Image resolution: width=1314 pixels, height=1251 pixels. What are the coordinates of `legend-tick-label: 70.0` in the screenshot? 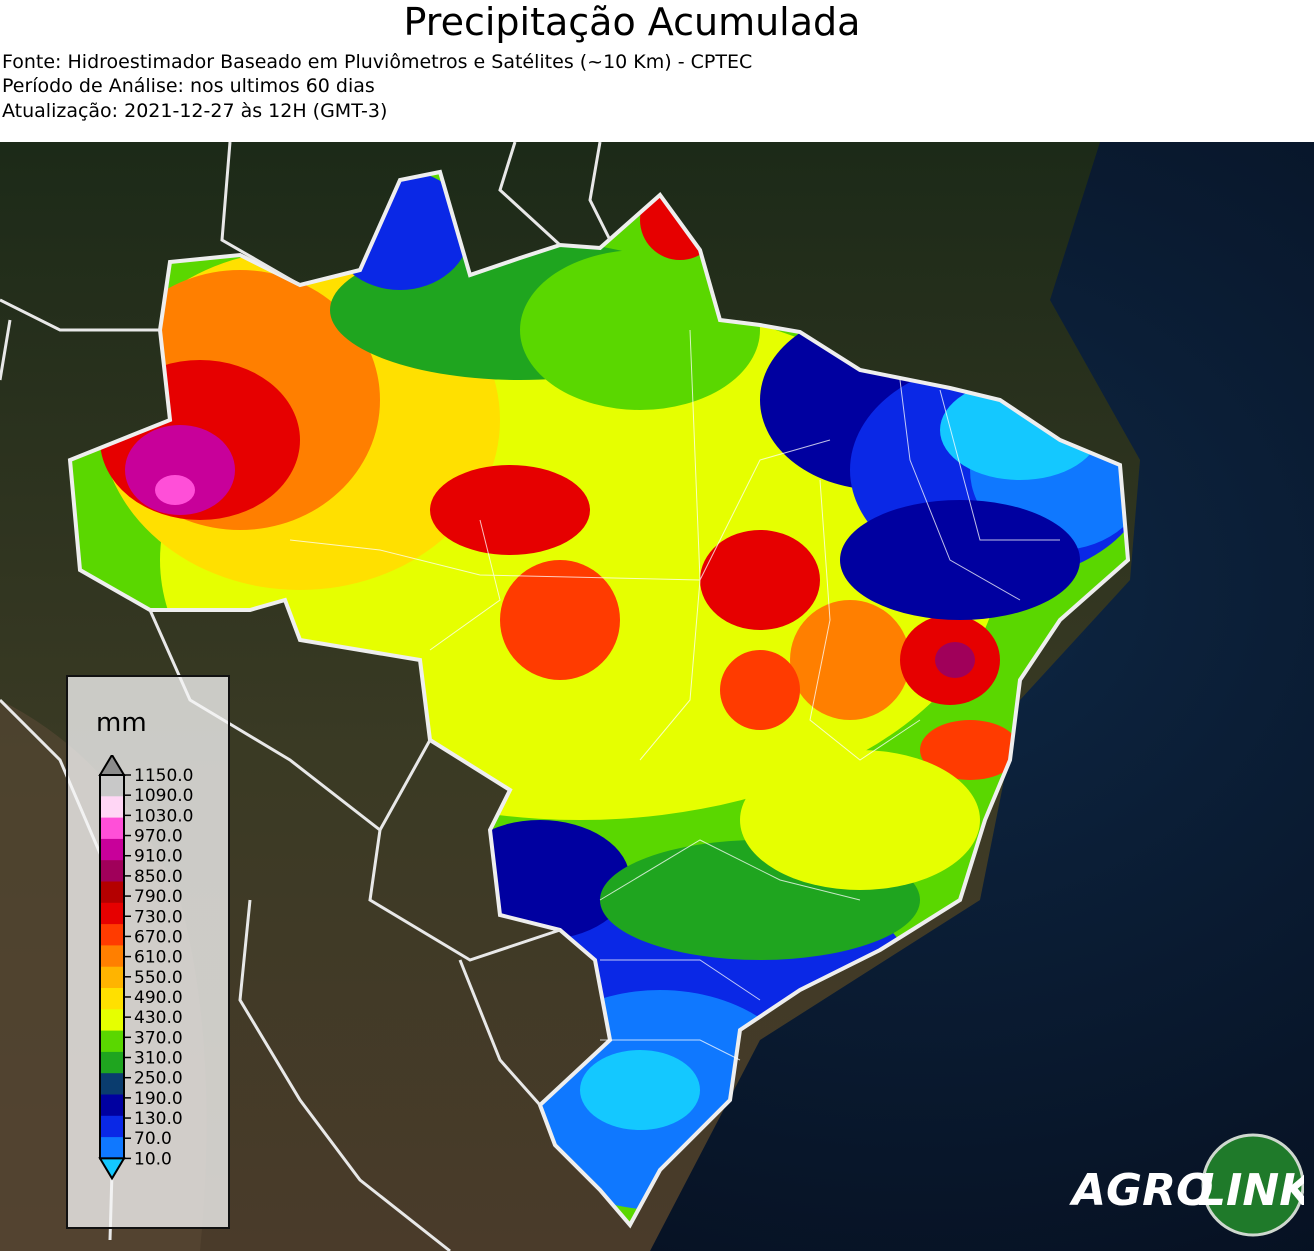 It's located at (153, 1139).